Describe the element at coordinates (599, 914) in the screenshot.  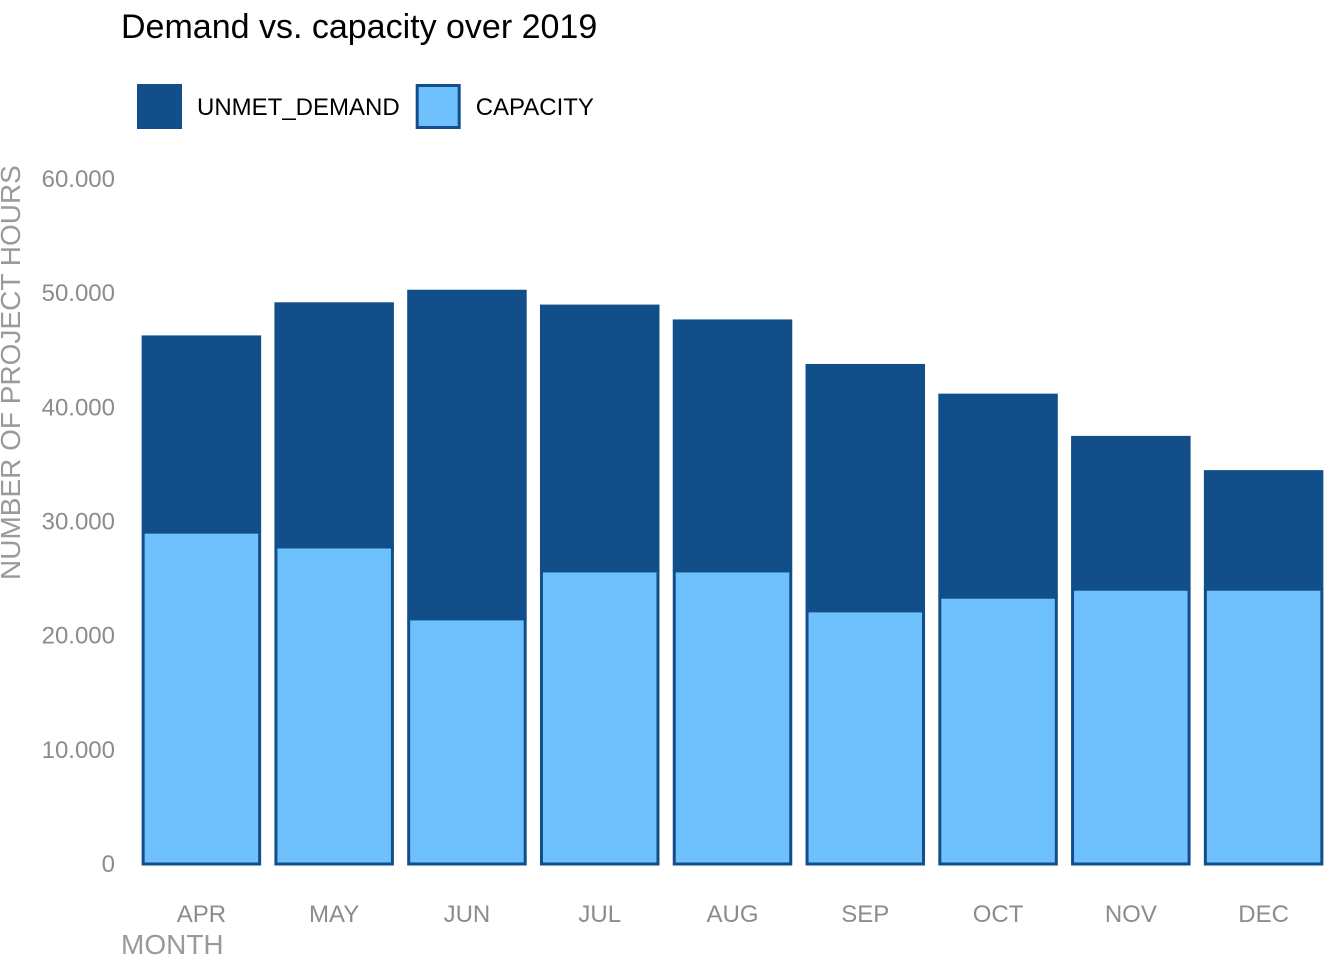
I see `x-tick-label: JUL` at that location.